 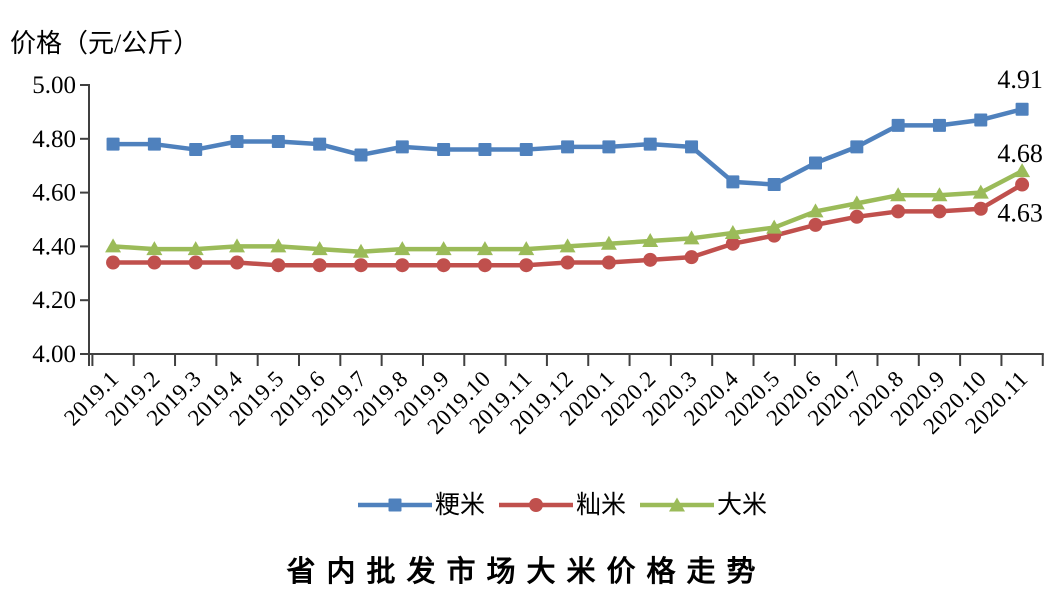 I want to click on y-tick-label: 4.60, so click(x=54, y=193).